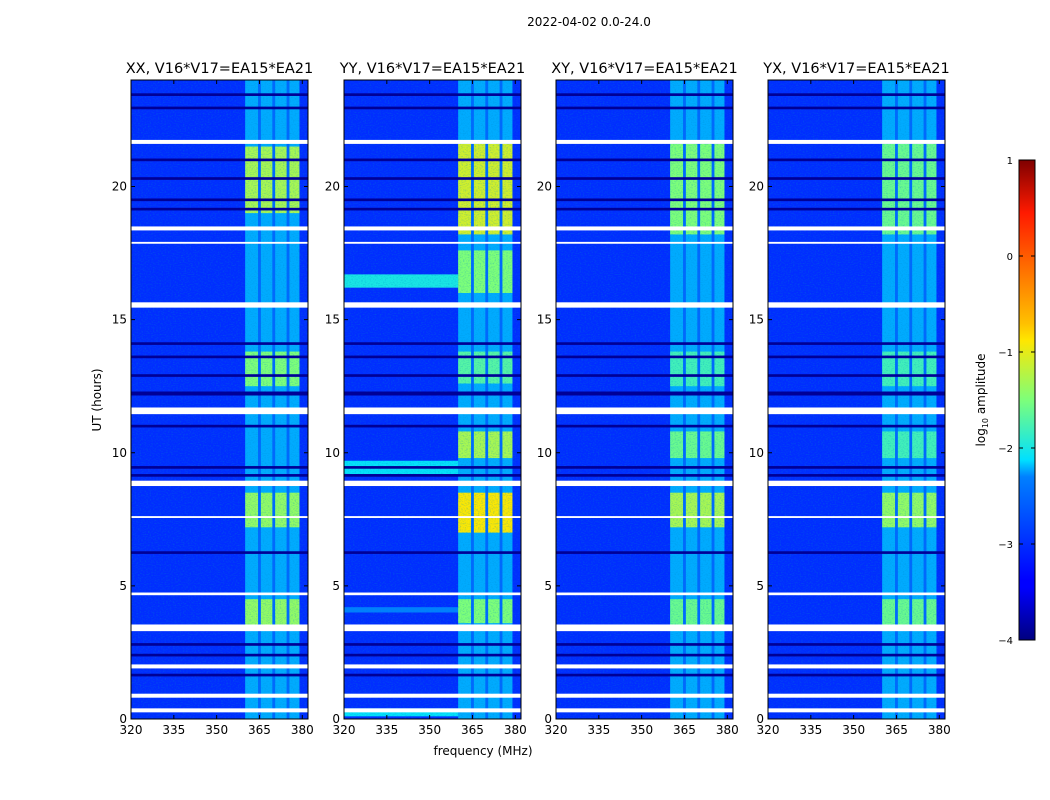 Image resolution: width=1050 pixels, height=800 pixels. Describe the element at coordinates (853, 730) in the screenshot. I see `x-tick-label: 350` at that location.